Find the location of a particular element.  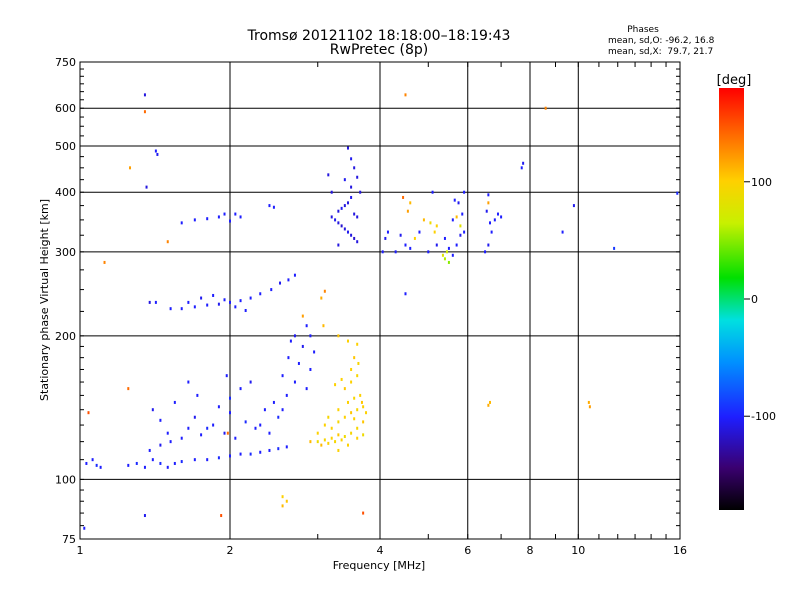

y-axis-tick-labels: 75 100 200 300 400 500 600 750 is located at coordinates (65, 301).